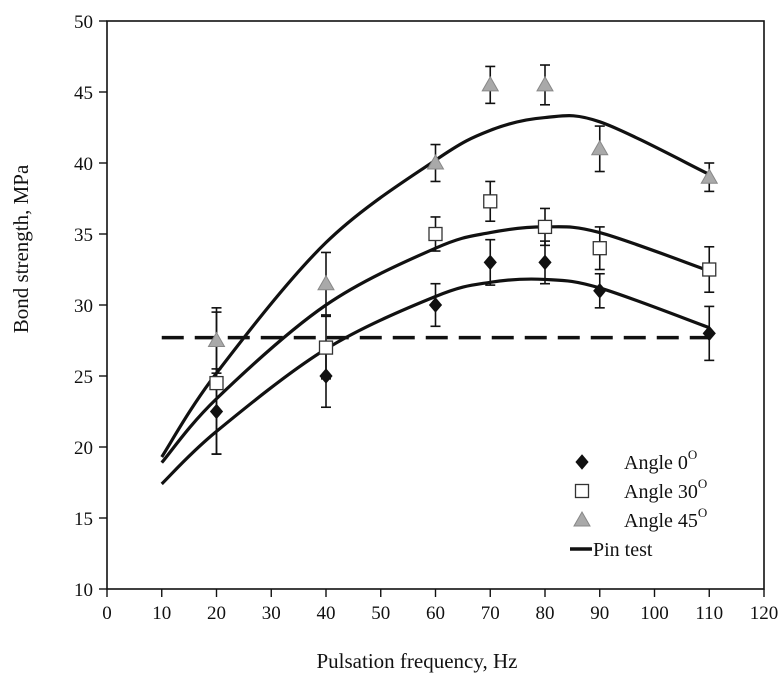  What do you see at coordinates (545, 613) in the screenshot?
I see `x-tick-label: 80` at bounding box center [545, 613].